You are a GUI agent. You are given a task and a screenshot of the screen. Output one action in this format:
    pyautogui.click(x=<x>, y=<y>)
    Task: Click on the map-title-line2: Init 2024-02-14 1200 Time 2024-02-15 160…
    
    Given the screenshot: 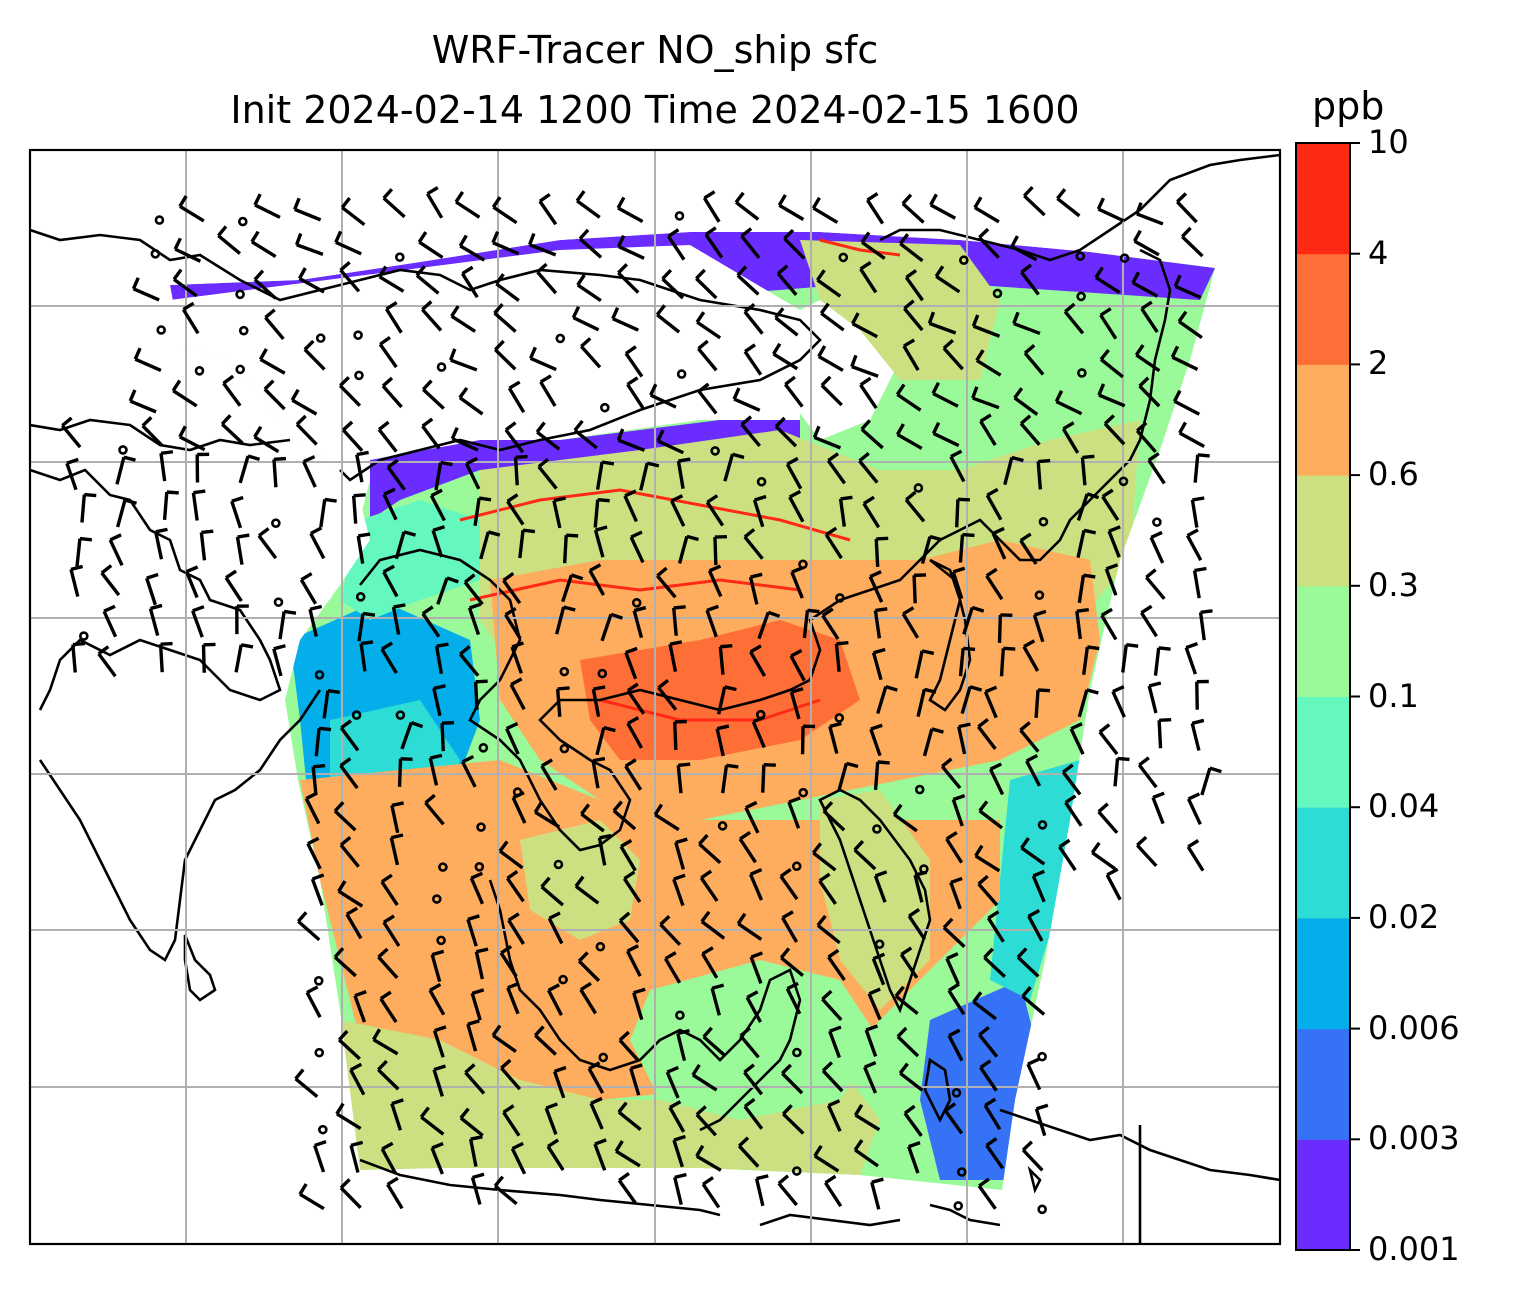 What is the action you would take?
    pyautogui.click(x=655, y=110)
    